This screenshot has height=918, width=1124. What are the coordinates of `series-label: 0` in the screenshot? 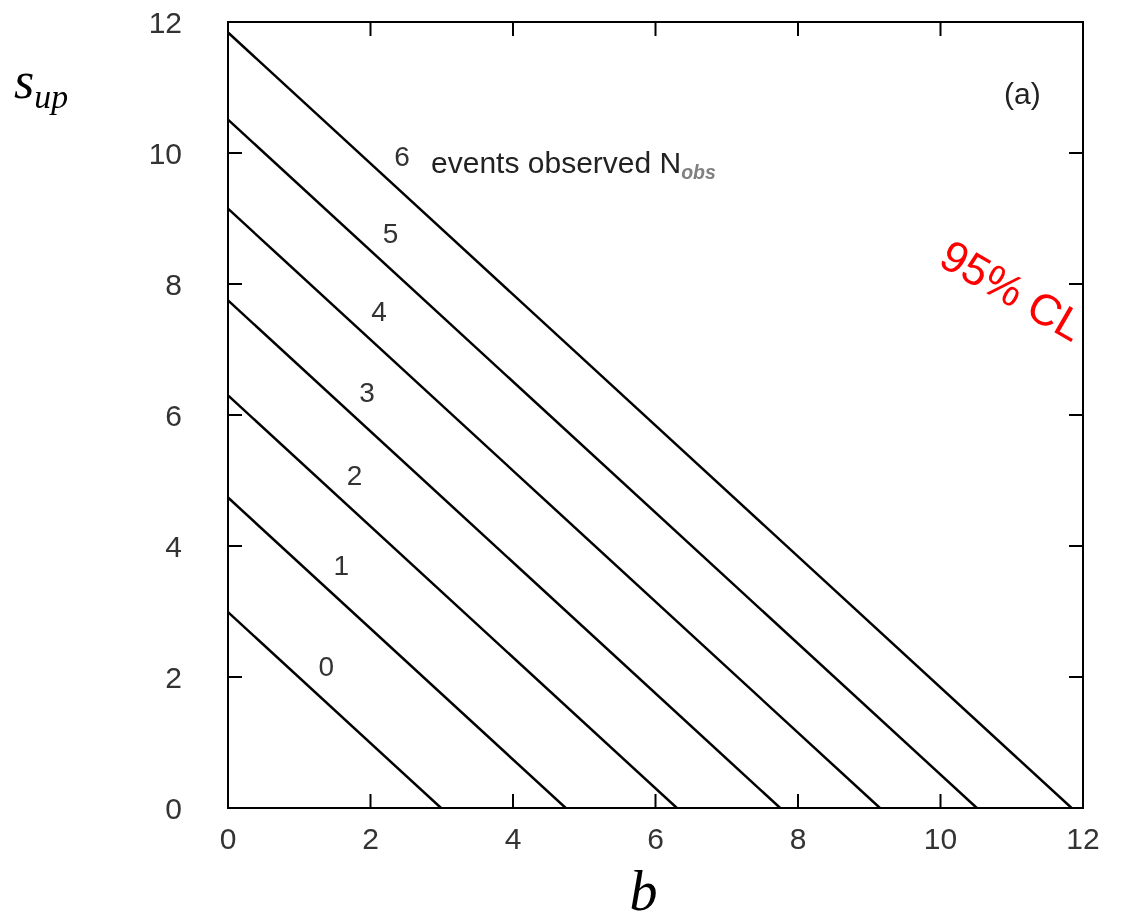 It's located at (326, 667).